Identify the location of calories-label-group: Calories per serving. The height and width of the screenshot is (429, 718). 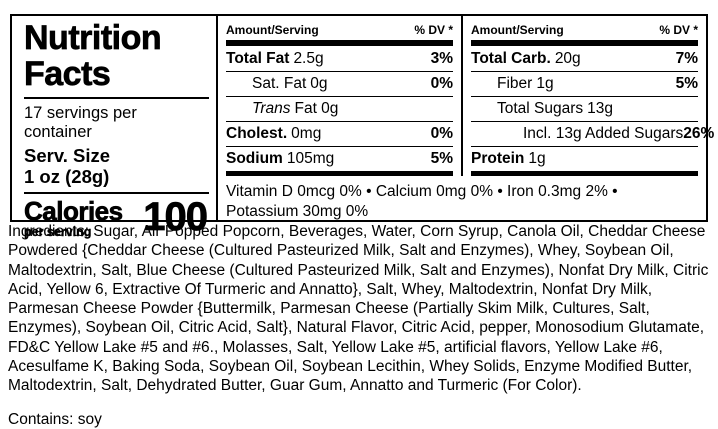
(74, 218).